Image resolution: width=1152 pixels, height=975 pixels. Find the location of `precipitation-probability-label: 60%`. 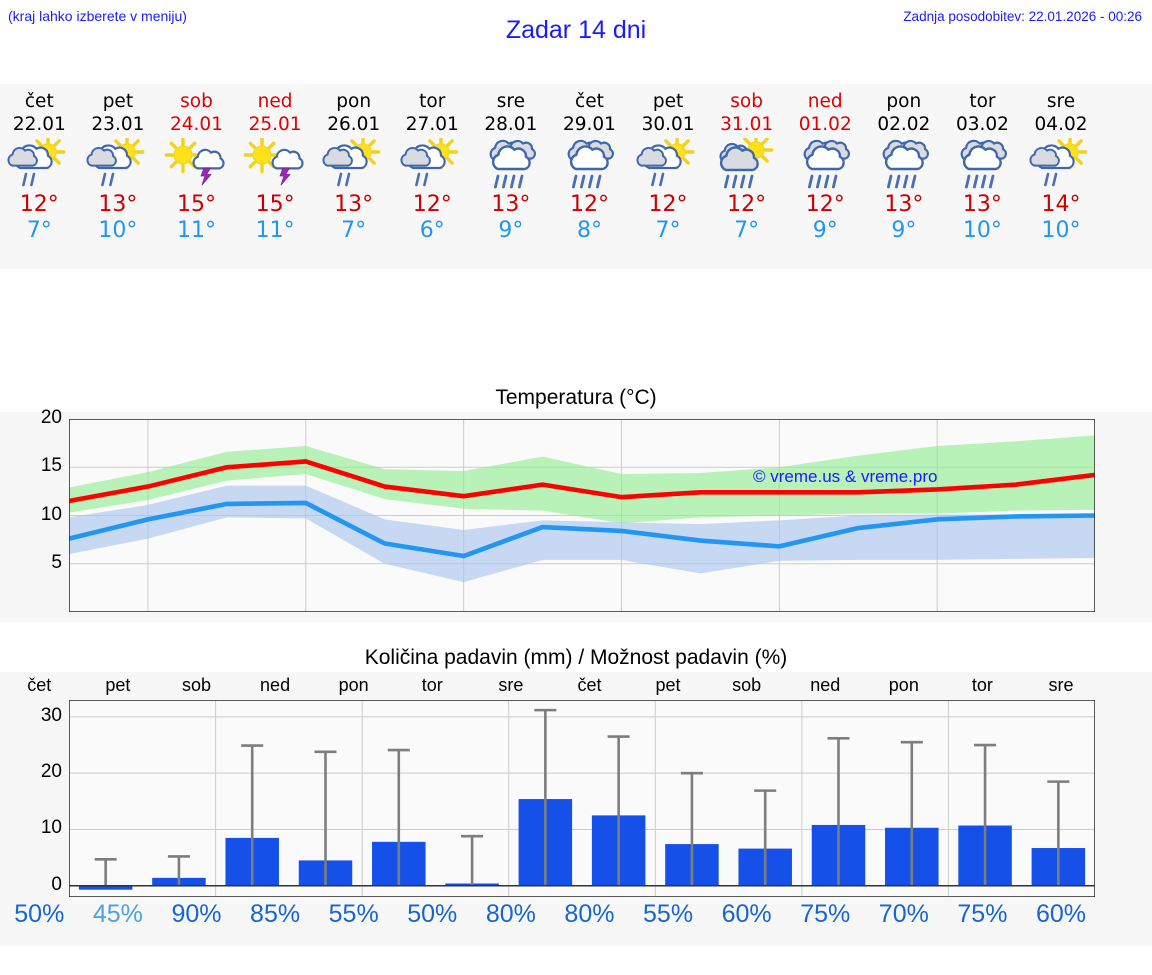

precipitation-probability-label: 60% is located at coordinates (1061, 914).